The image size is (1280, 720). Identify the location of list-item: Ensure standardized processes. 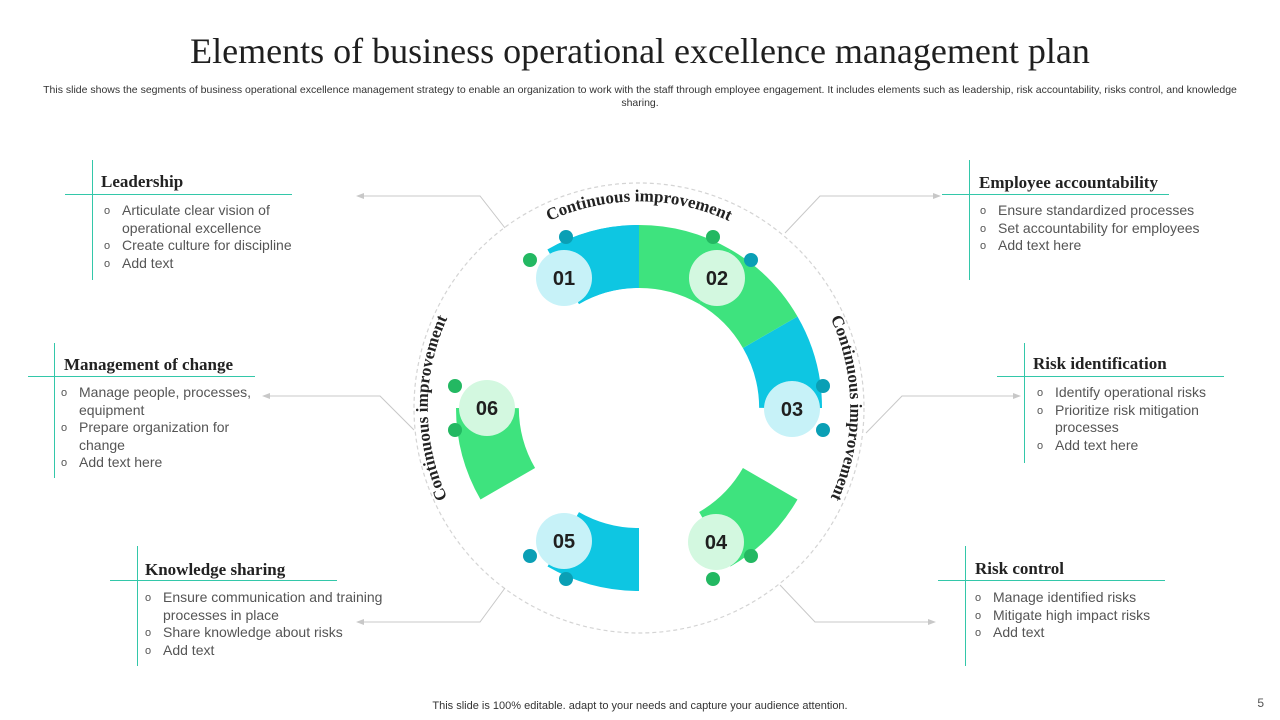
(1110, 211).